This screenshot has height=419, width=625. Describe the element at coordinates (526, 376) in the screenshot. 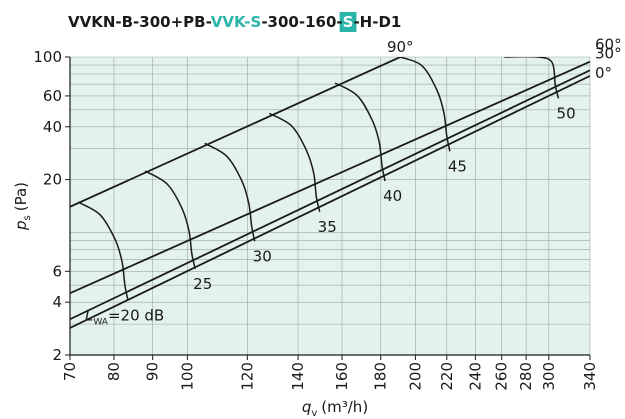

I see `x-tick-label: 280` at that location.